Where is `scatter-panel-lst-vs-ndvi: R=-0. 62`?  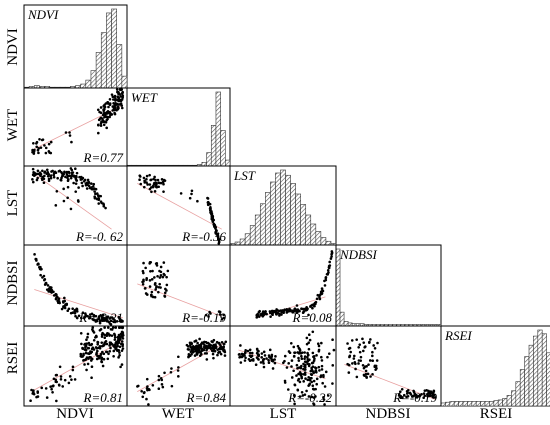 scatter-panel-lst-vs-ndvi: R=-0. 62 is located at coordinates (75, 205).